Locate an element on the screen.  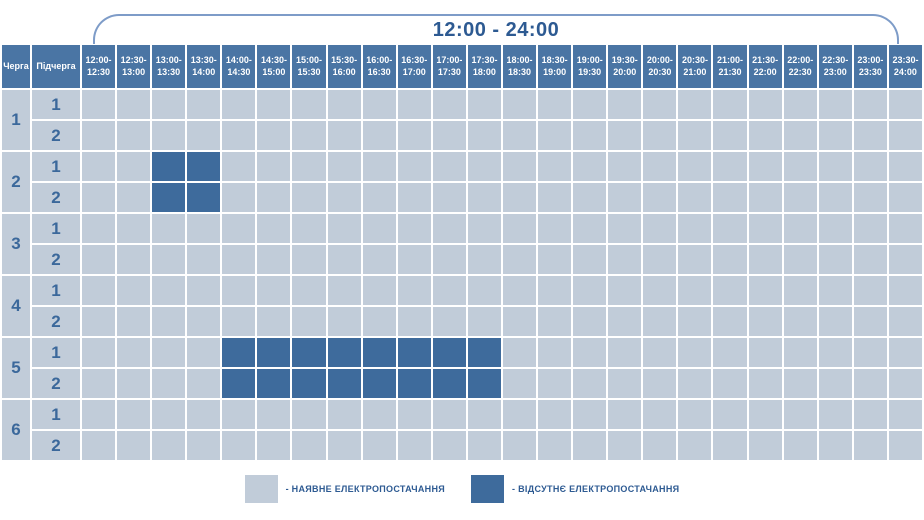
time-slot-header-line2: 24:00 is located at coordinates (905, 71).